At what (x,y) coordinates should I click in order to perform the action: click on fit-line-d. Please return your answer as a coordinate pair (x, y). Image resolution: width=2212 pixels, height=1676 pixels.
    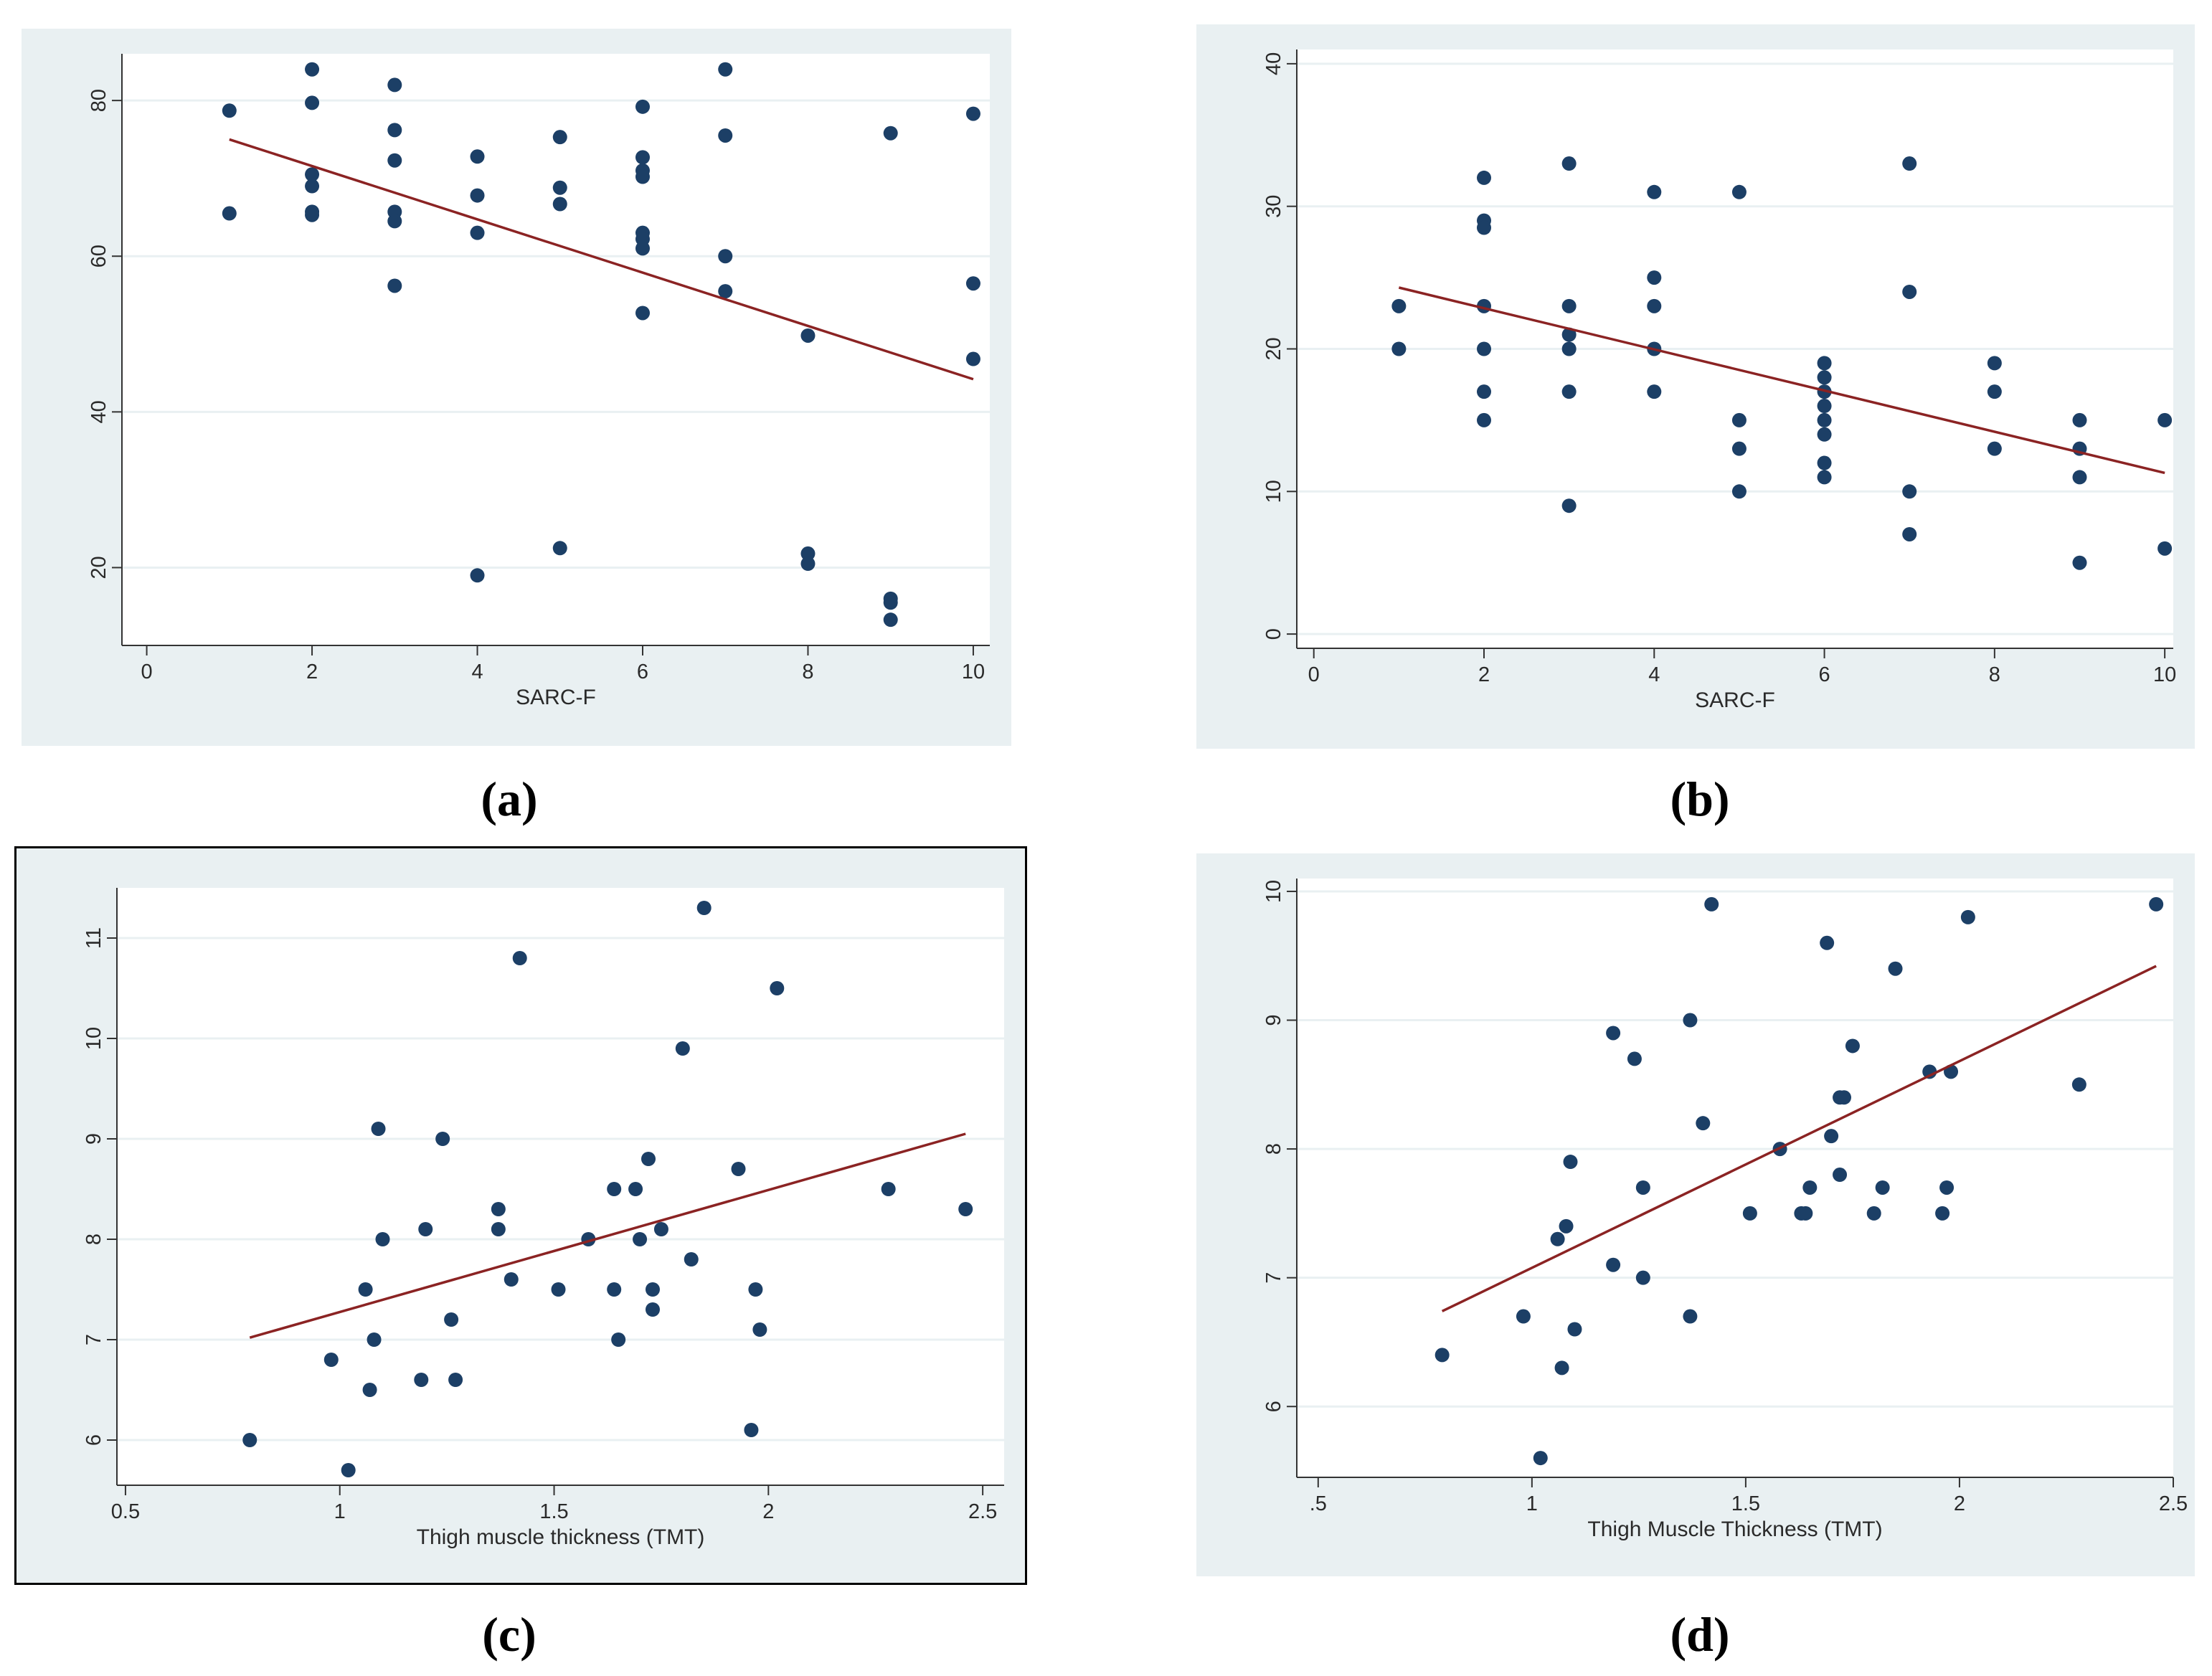
    Looking at the image, I should click on (1799, 1138).